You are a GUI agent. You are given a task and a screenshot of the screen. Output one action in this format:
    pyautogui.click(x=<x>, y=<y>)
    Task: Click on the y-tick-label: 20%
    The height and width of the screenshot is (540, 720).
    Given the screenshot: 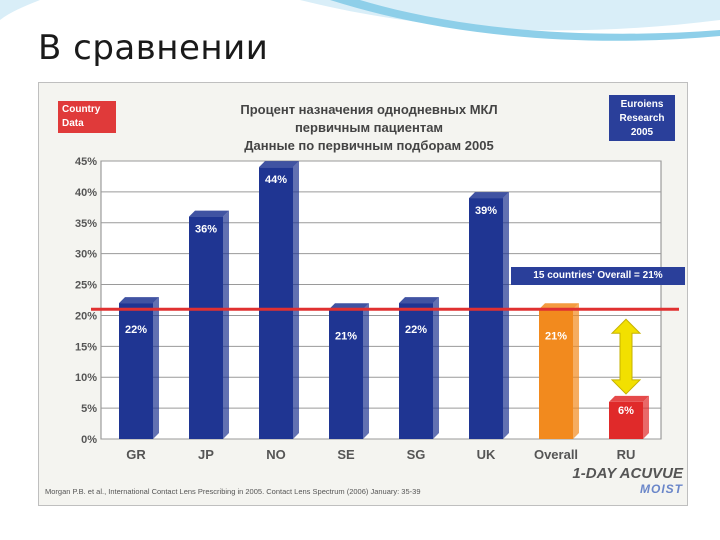 What is the action you would take?
    pyautogui.click(x=86, y=316)
    